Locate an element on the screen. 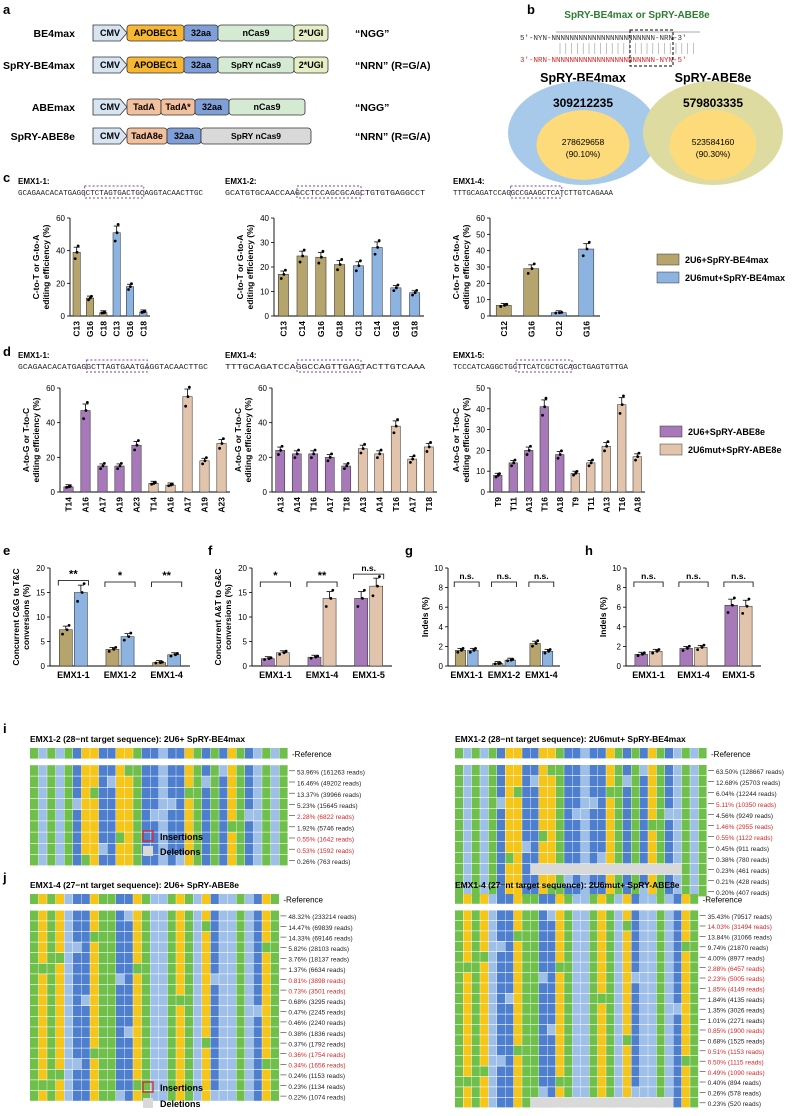  allele-frequency-label: 0.73% (3501 reads) is located at coordinates (316, 991).